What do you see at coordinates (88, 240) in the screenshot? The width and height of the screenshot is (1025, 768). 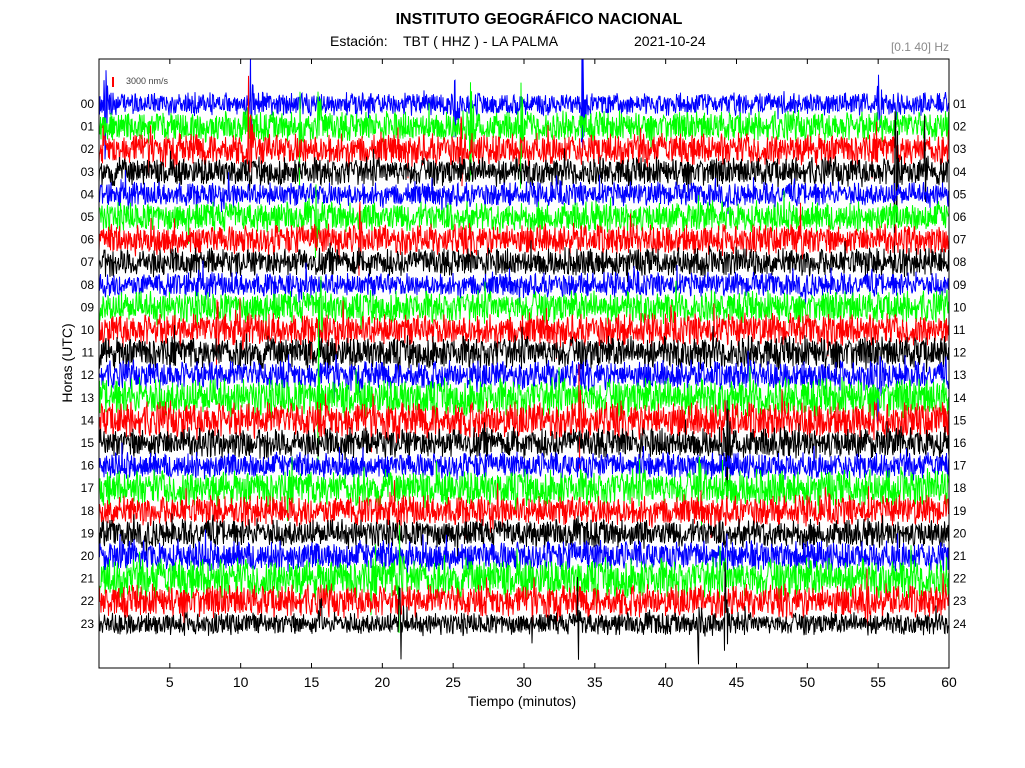 I see `hour-label-left: 06` at bounding box center [88, 240].